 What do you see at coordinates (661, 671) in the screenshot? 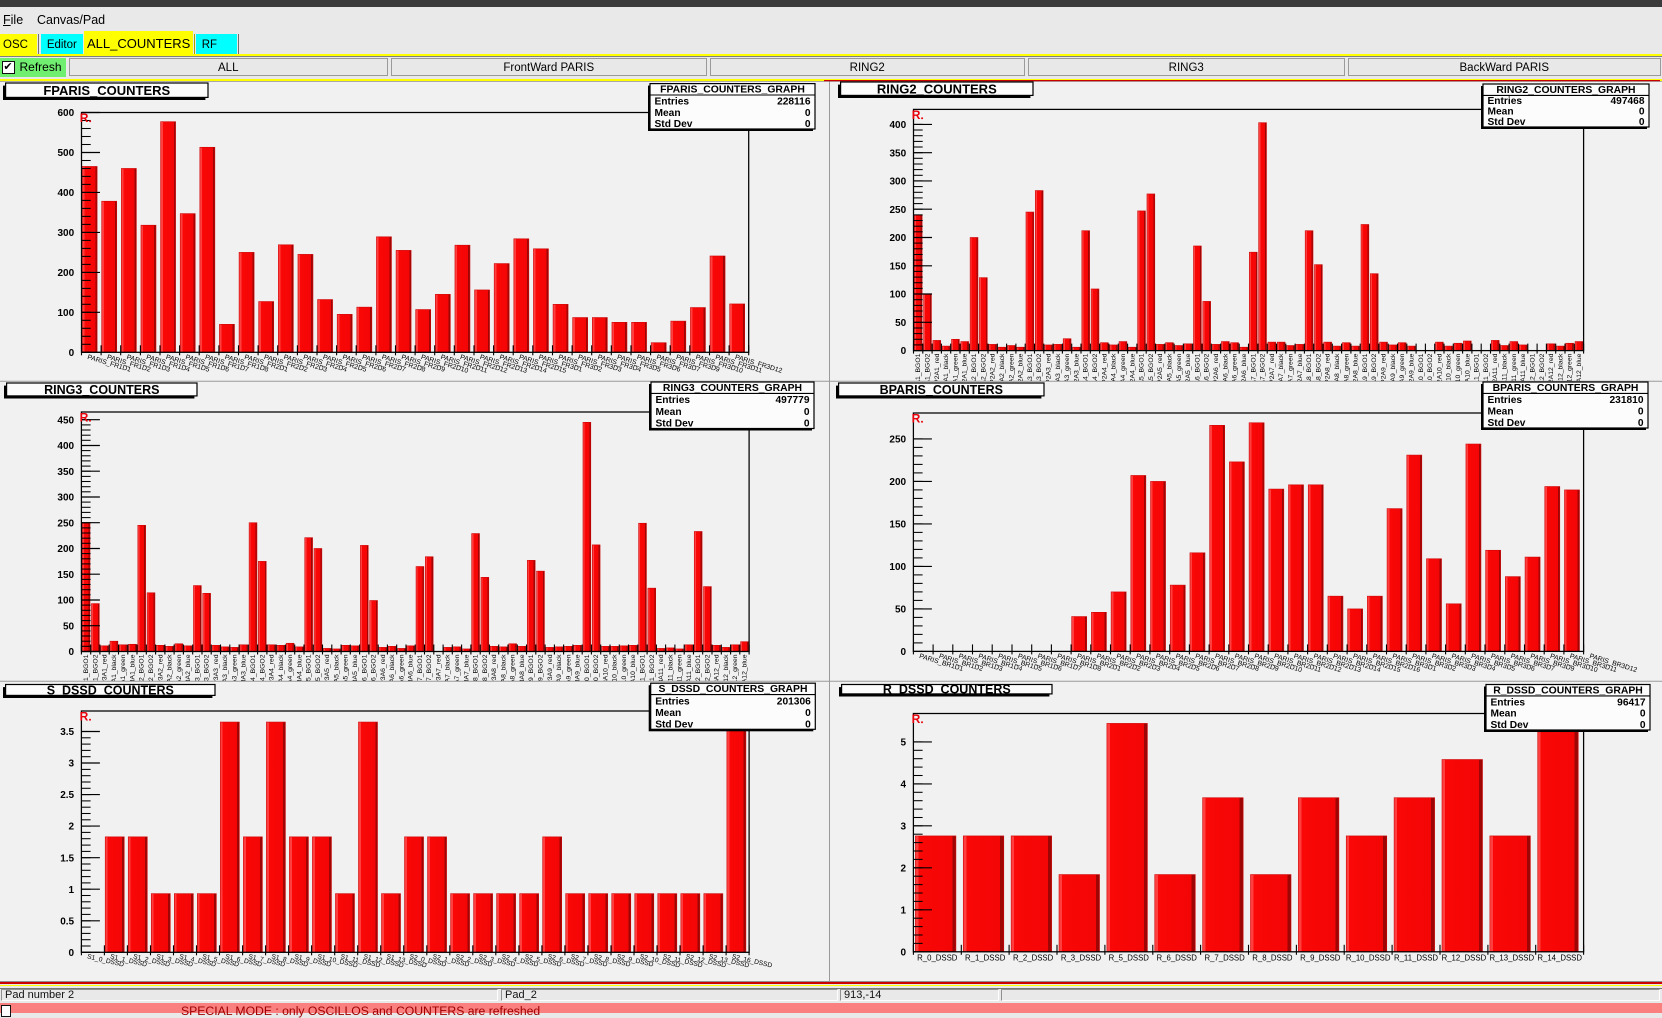
I see `svg-text: P3A11_red` at bounding box center [661, 671].